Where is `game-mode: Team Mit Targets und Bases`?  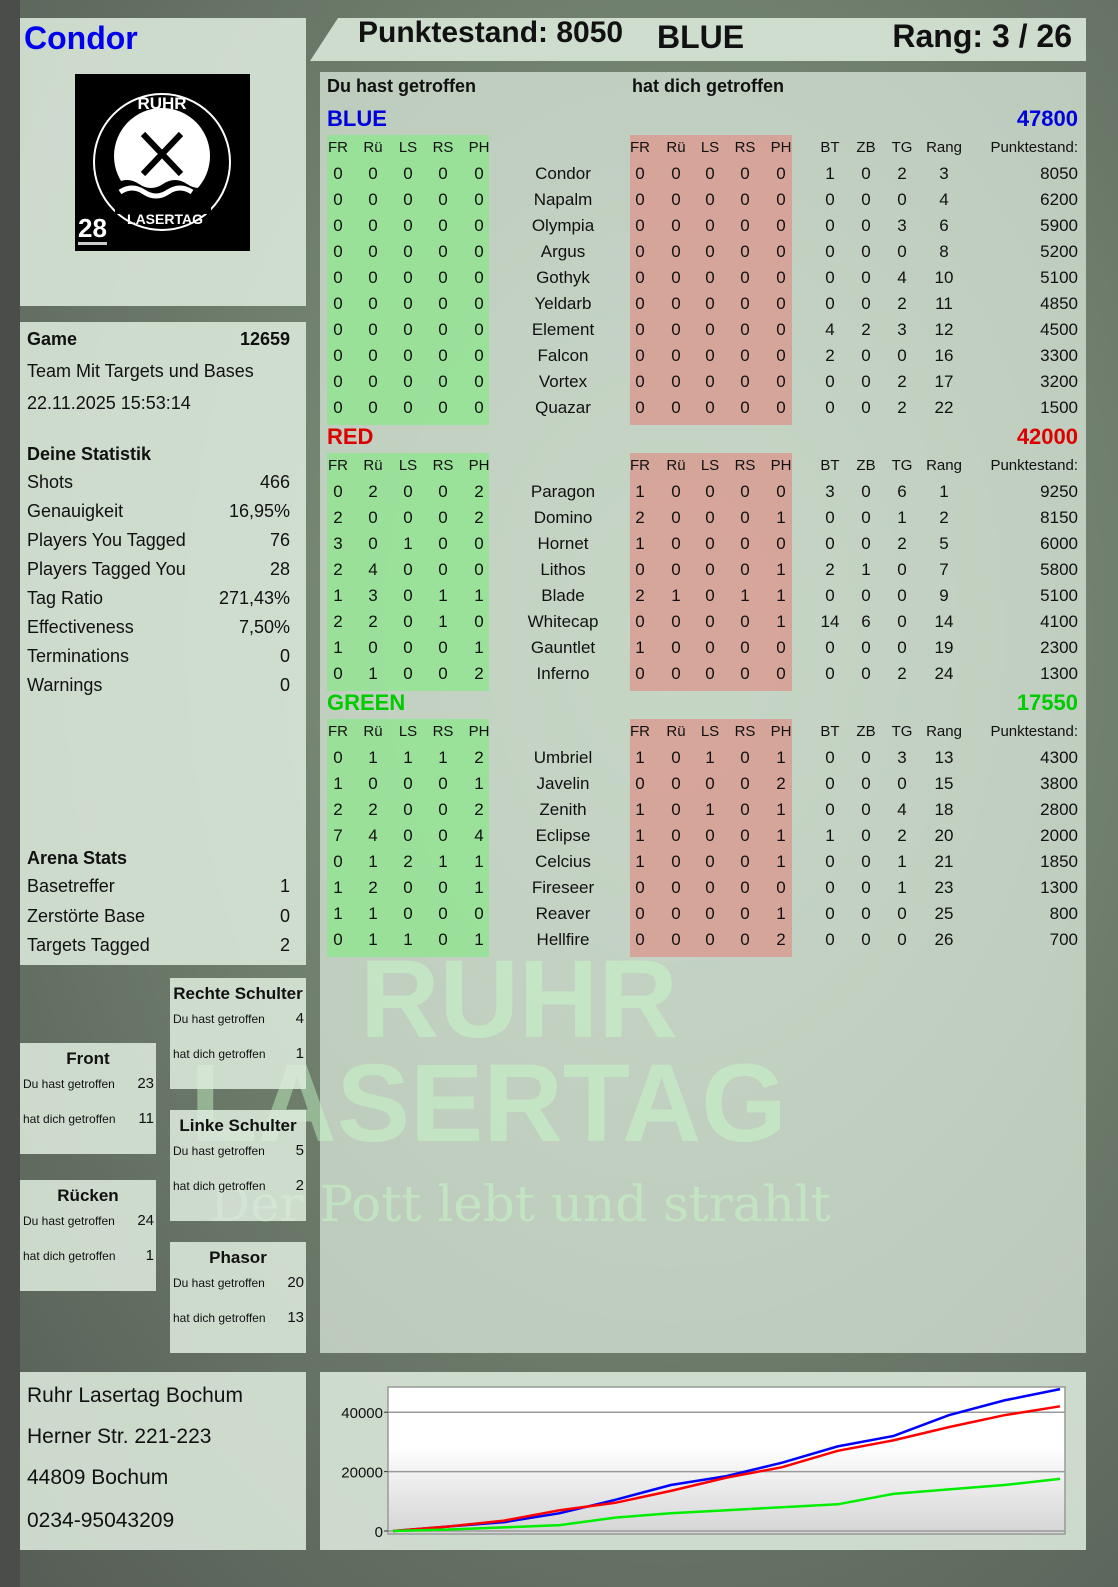
game-mode: Team Mit Targets und Bases is located at coordinates (140, 371).